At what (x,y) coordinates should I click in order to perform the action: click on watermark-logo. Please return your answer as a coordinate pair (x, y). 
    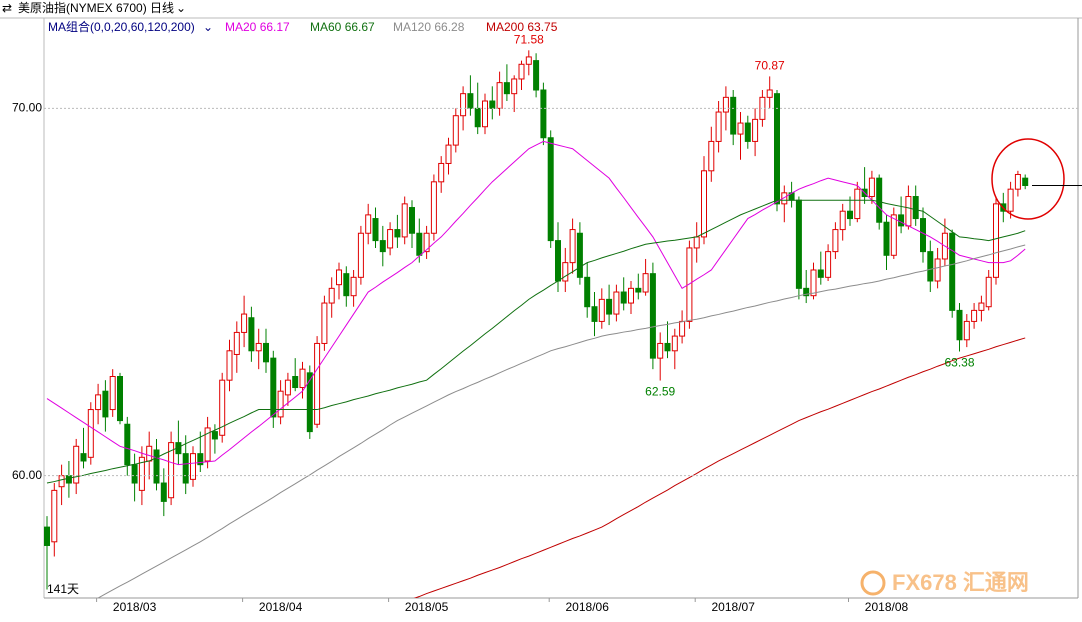
    Looking at the image, I should click on (873, 583).